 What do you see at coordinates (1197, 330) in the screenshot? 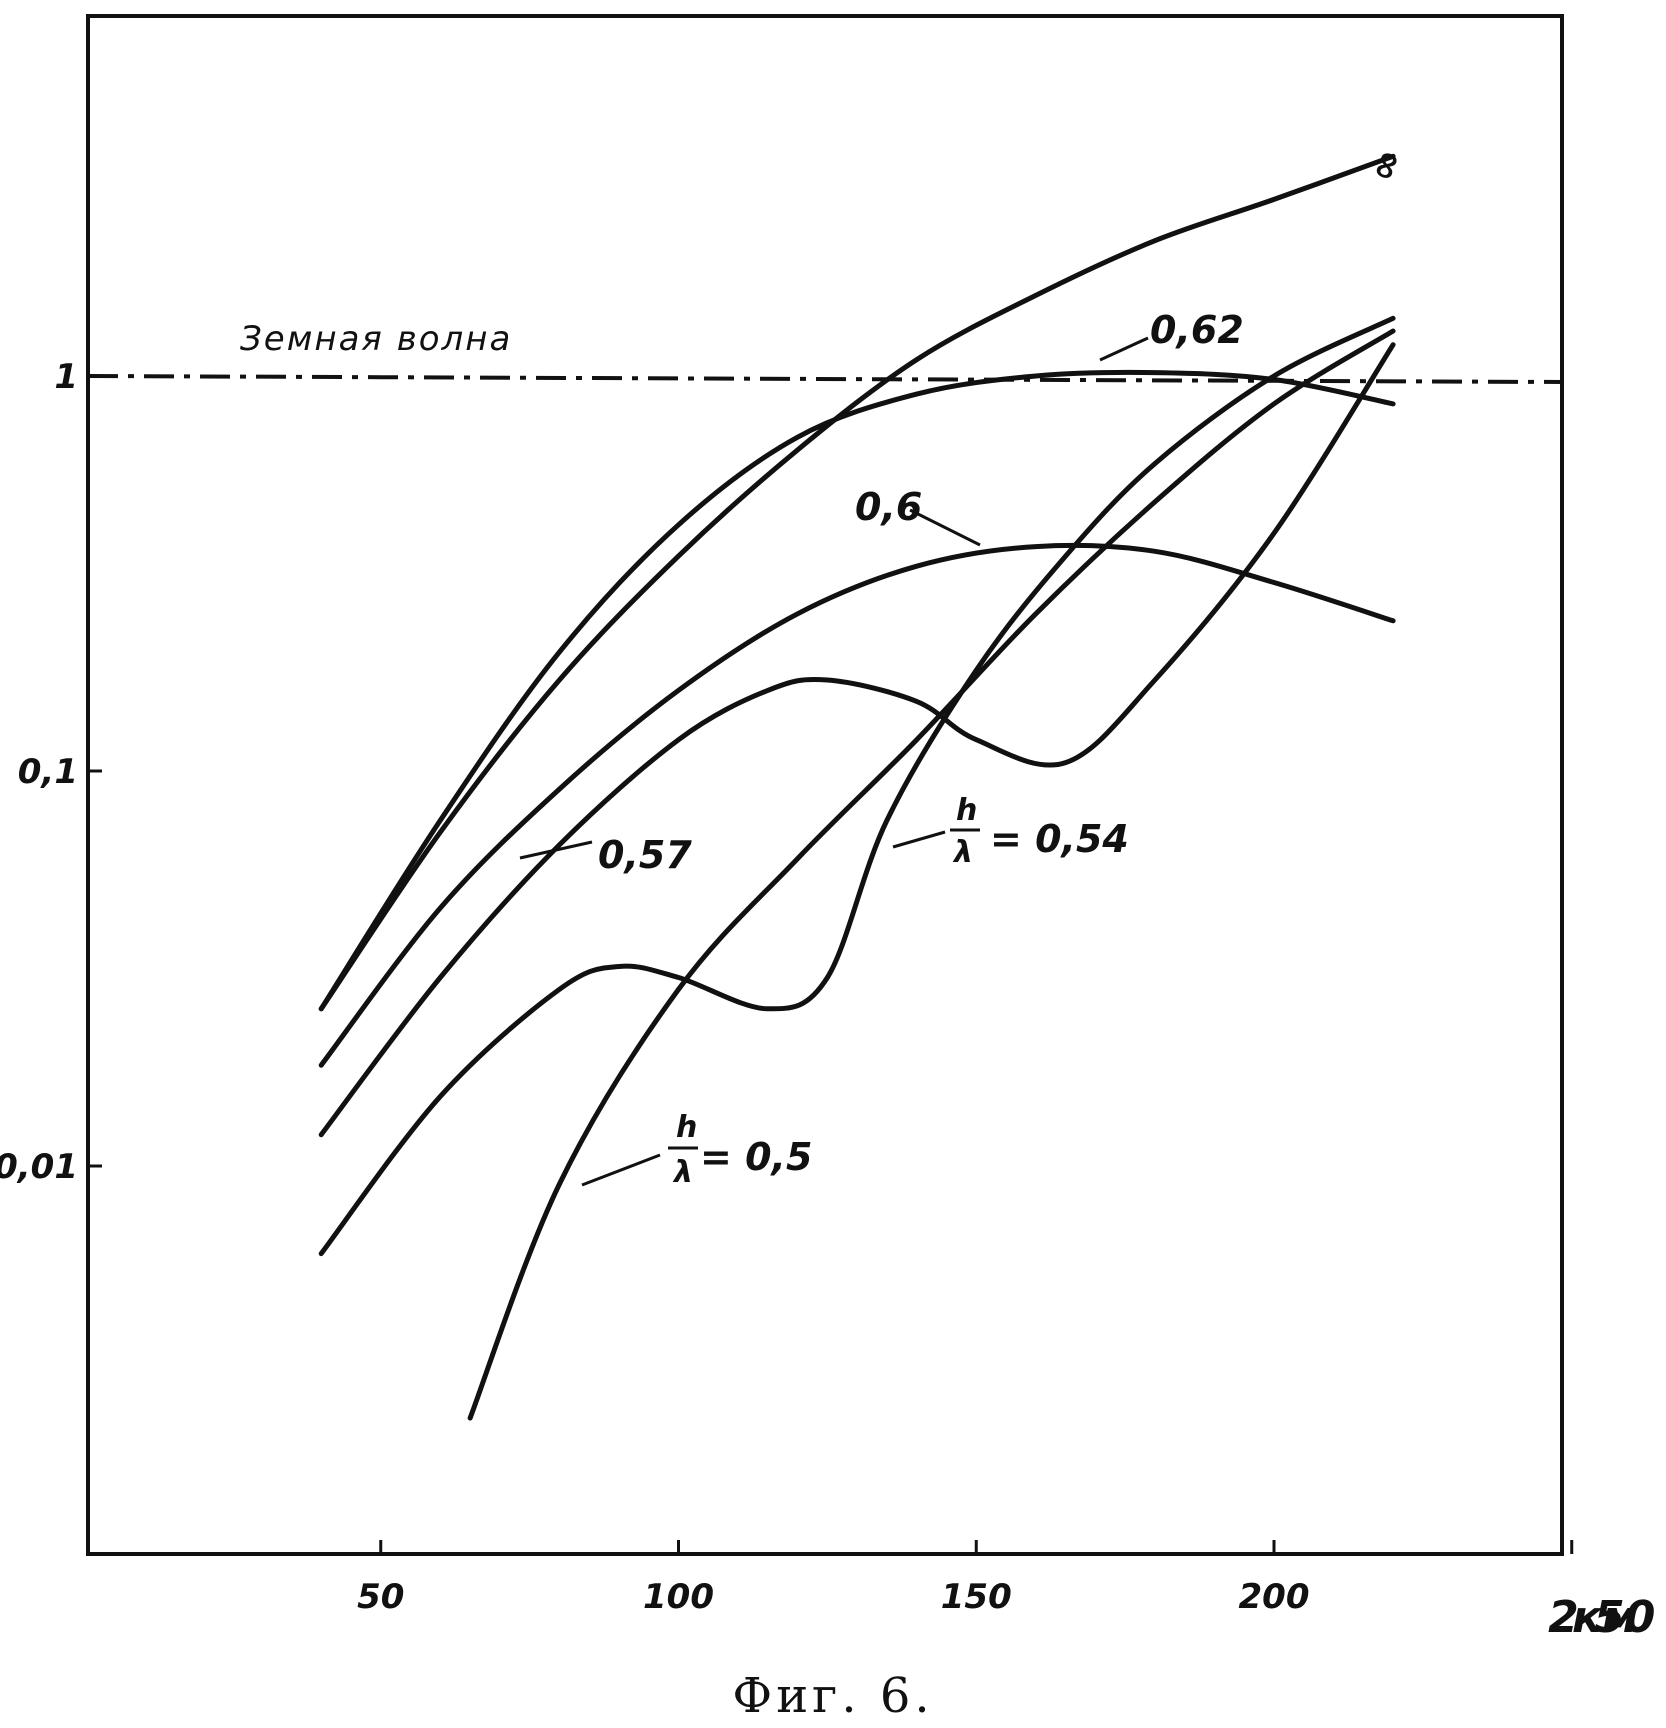
I see `series-label-062: 0,62` at bounding box center [1197, 330].